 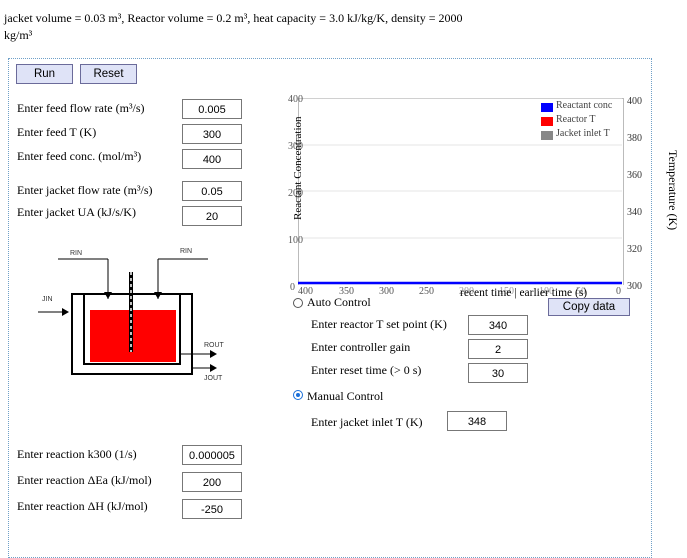 I want to click on jacket-UA-input: 20, so click(x=212, y=216).